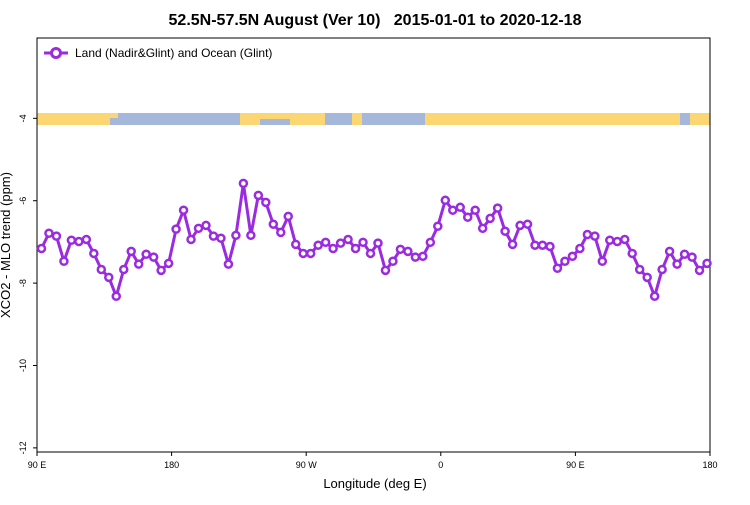 This screenshot has width=750, height=505. Describe the element at coordinates (23, 283) in the screenshot. I see `y-tick-label: -8` at that location.